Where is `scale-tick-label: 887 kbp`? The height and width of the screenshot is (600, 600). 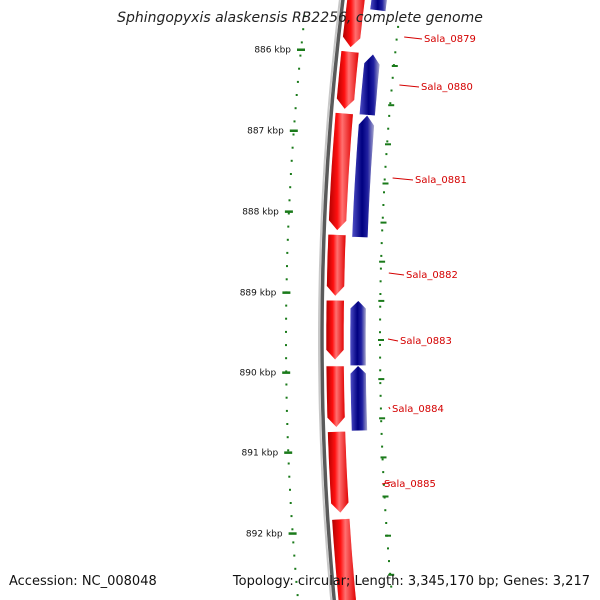
scale-tick-label: 887 kbp is located at coordinates (265, 132).